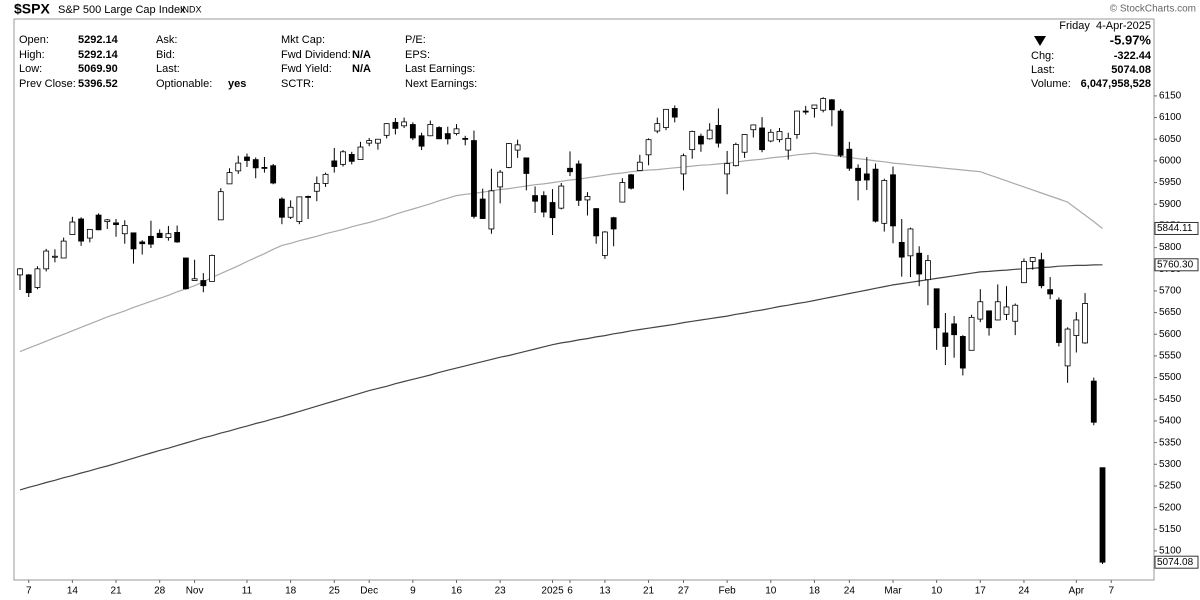  What do you see at coordinates (440, 69) in the screenshot?
I see `field-label: Last Earnings:` at bounding box center [440, 69].